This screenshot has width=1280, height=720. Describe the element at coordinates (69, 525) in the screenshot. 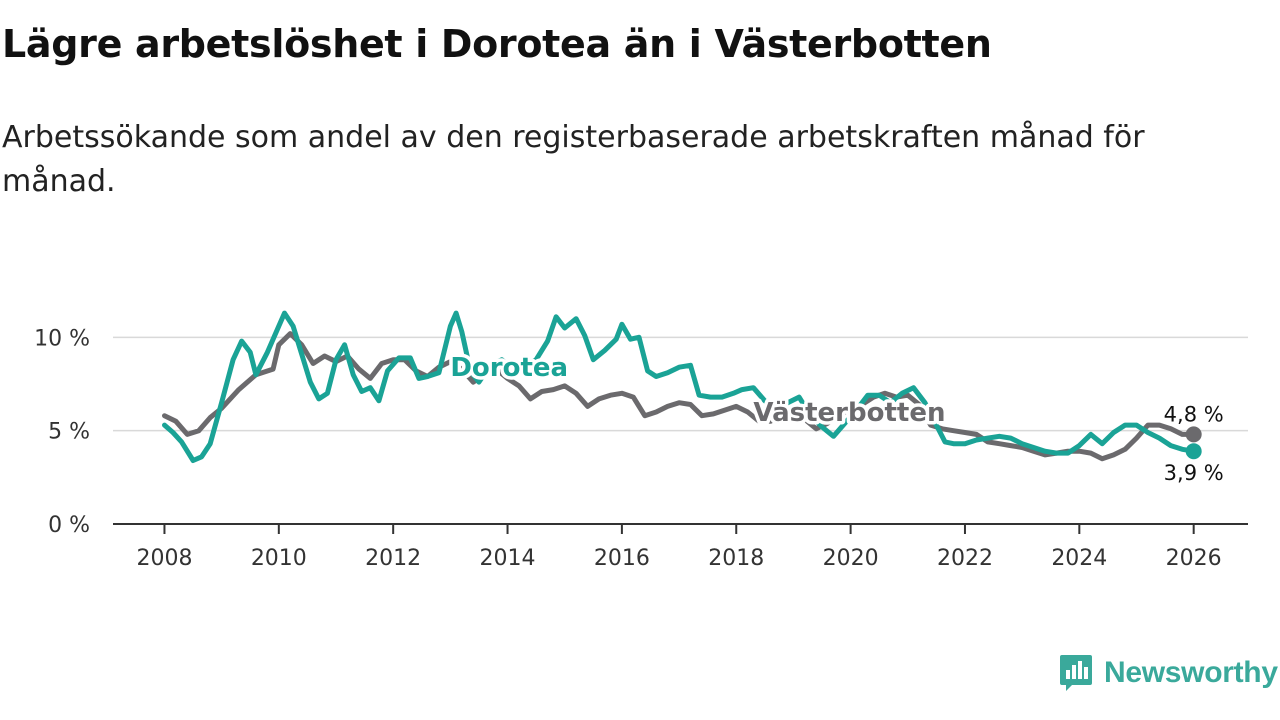

I see `y-tick-label: 0 %` at that location.